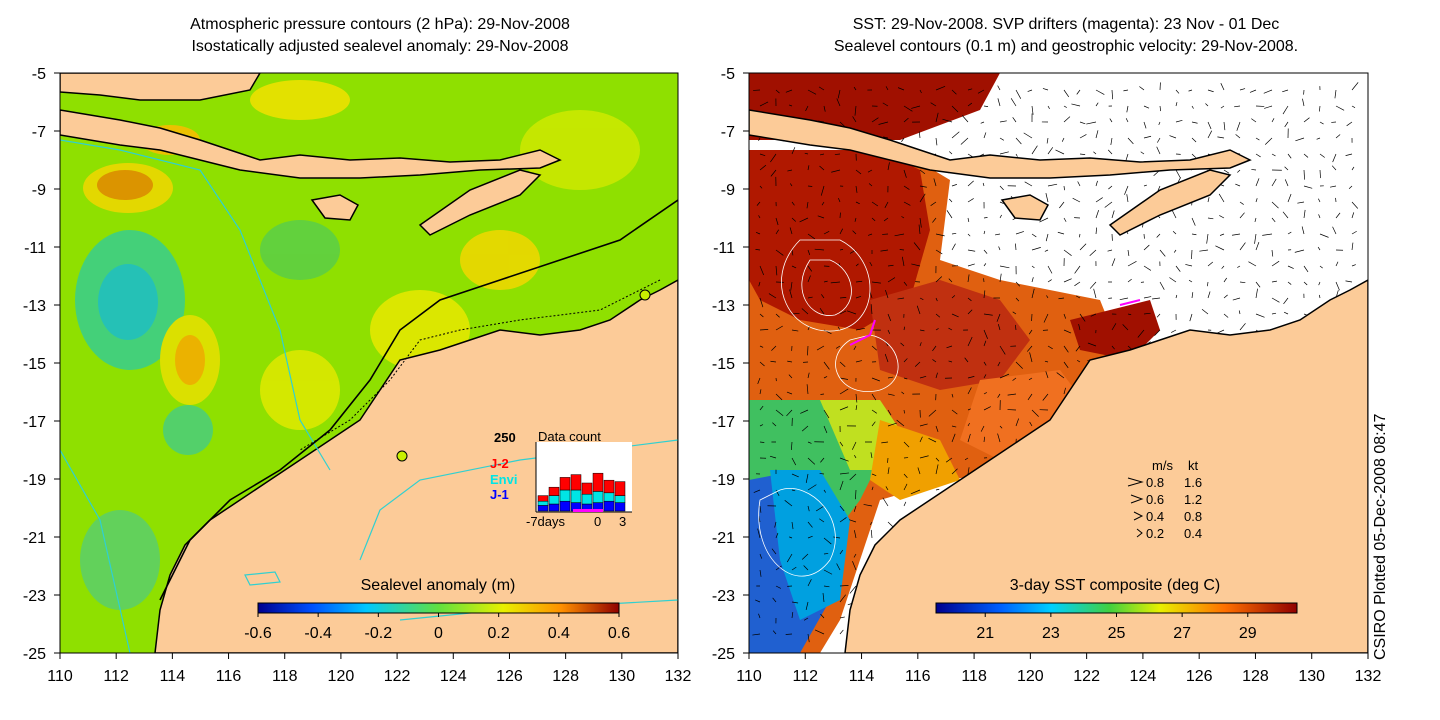 The width and height of the screenshot is (1440, 720). What do you see at coordinates (1193, 516) in the screenshot?
I see `velocity-legend-kt: 0.8` at bounding box center [1193, 516].